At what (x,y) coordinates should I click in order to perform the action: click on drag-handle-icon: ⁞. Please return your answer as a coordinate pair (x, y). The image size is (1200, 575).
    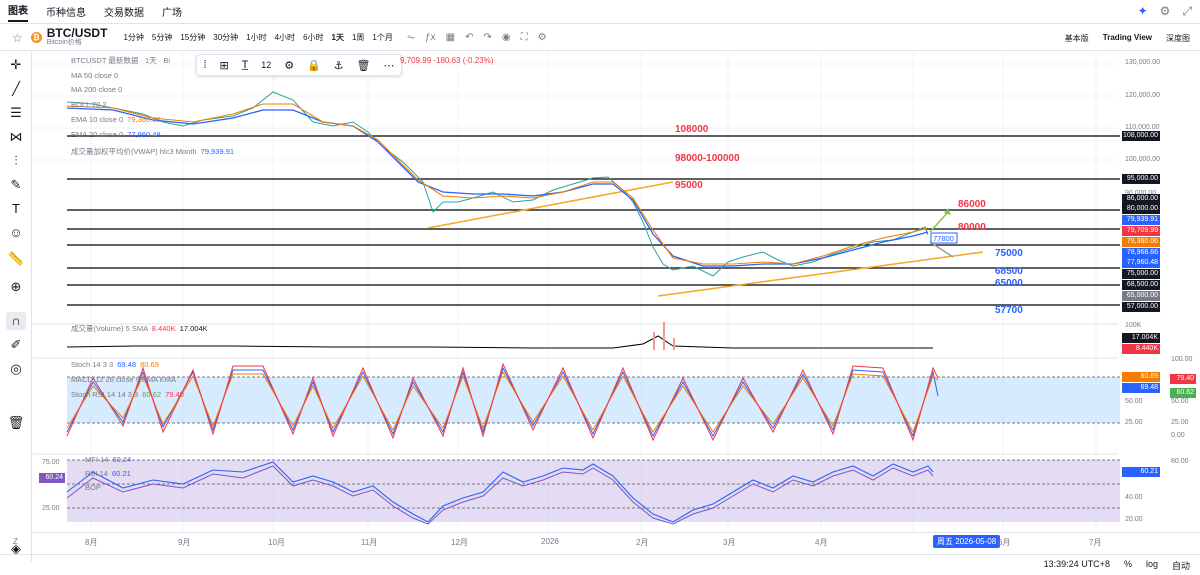
    Looking at the image, I should click on (205, 65).